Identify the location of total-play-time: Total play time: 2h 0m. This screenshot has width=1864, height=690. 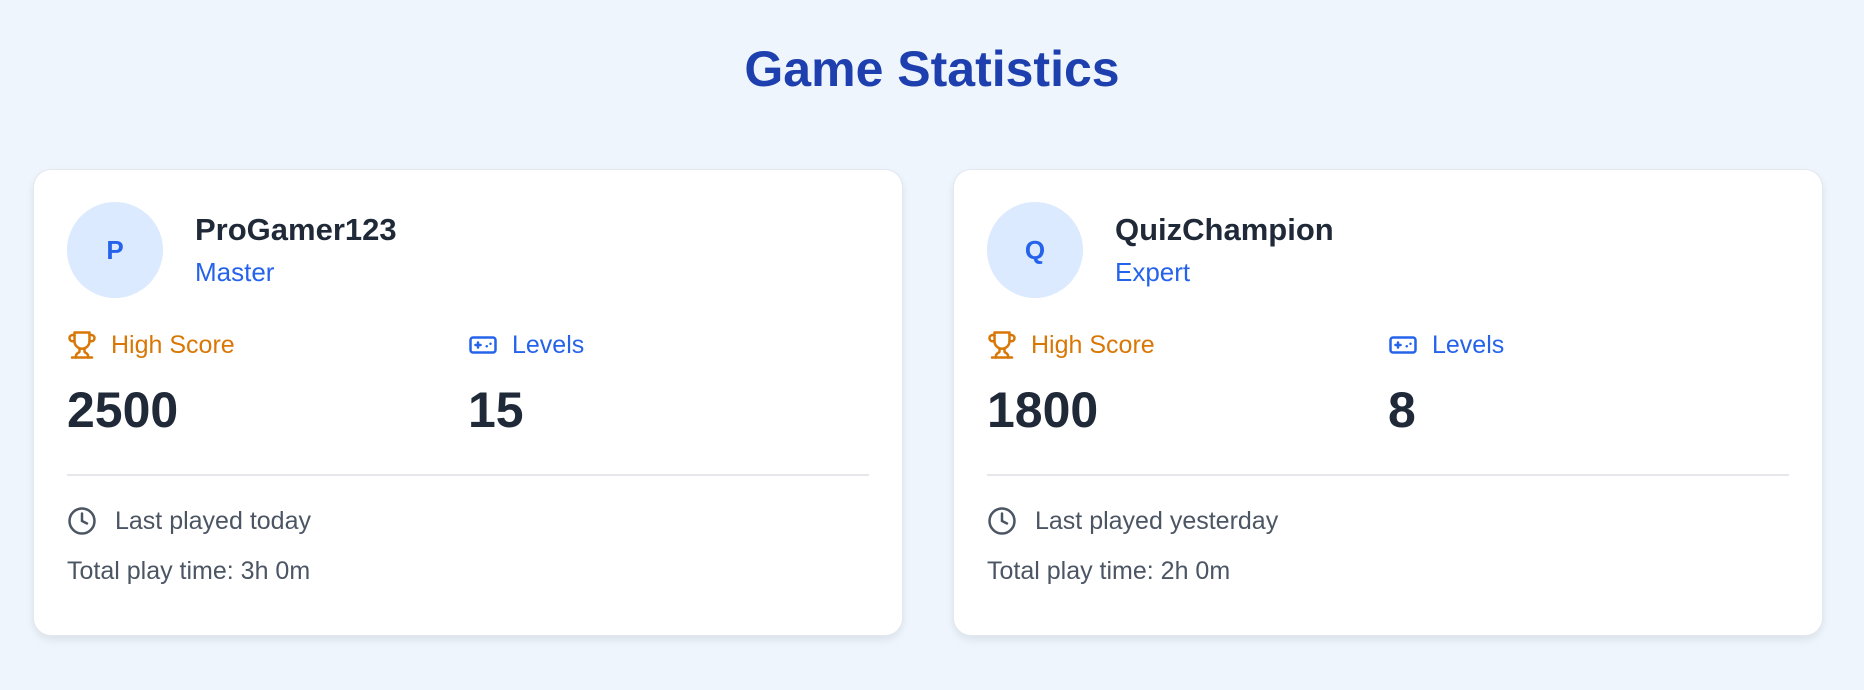
(1109, 571).